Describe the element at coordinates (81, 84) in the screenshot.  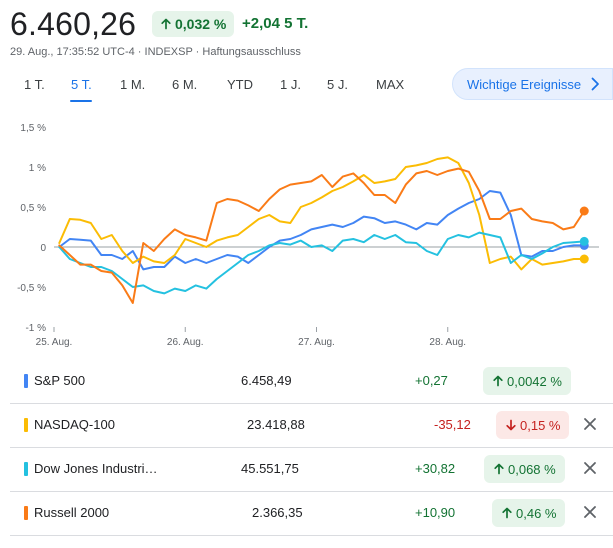
I see `tab-5-days: 5 T.` at that location.